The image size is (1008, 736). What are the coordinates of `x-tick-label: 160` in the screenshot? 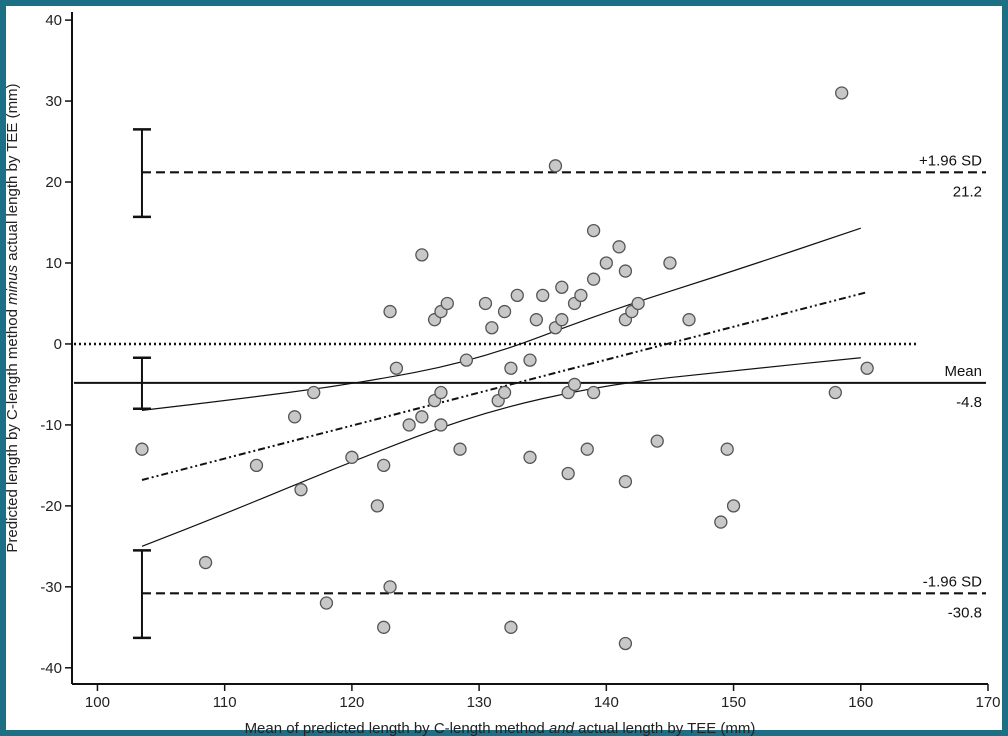 It's located at (860, 702).